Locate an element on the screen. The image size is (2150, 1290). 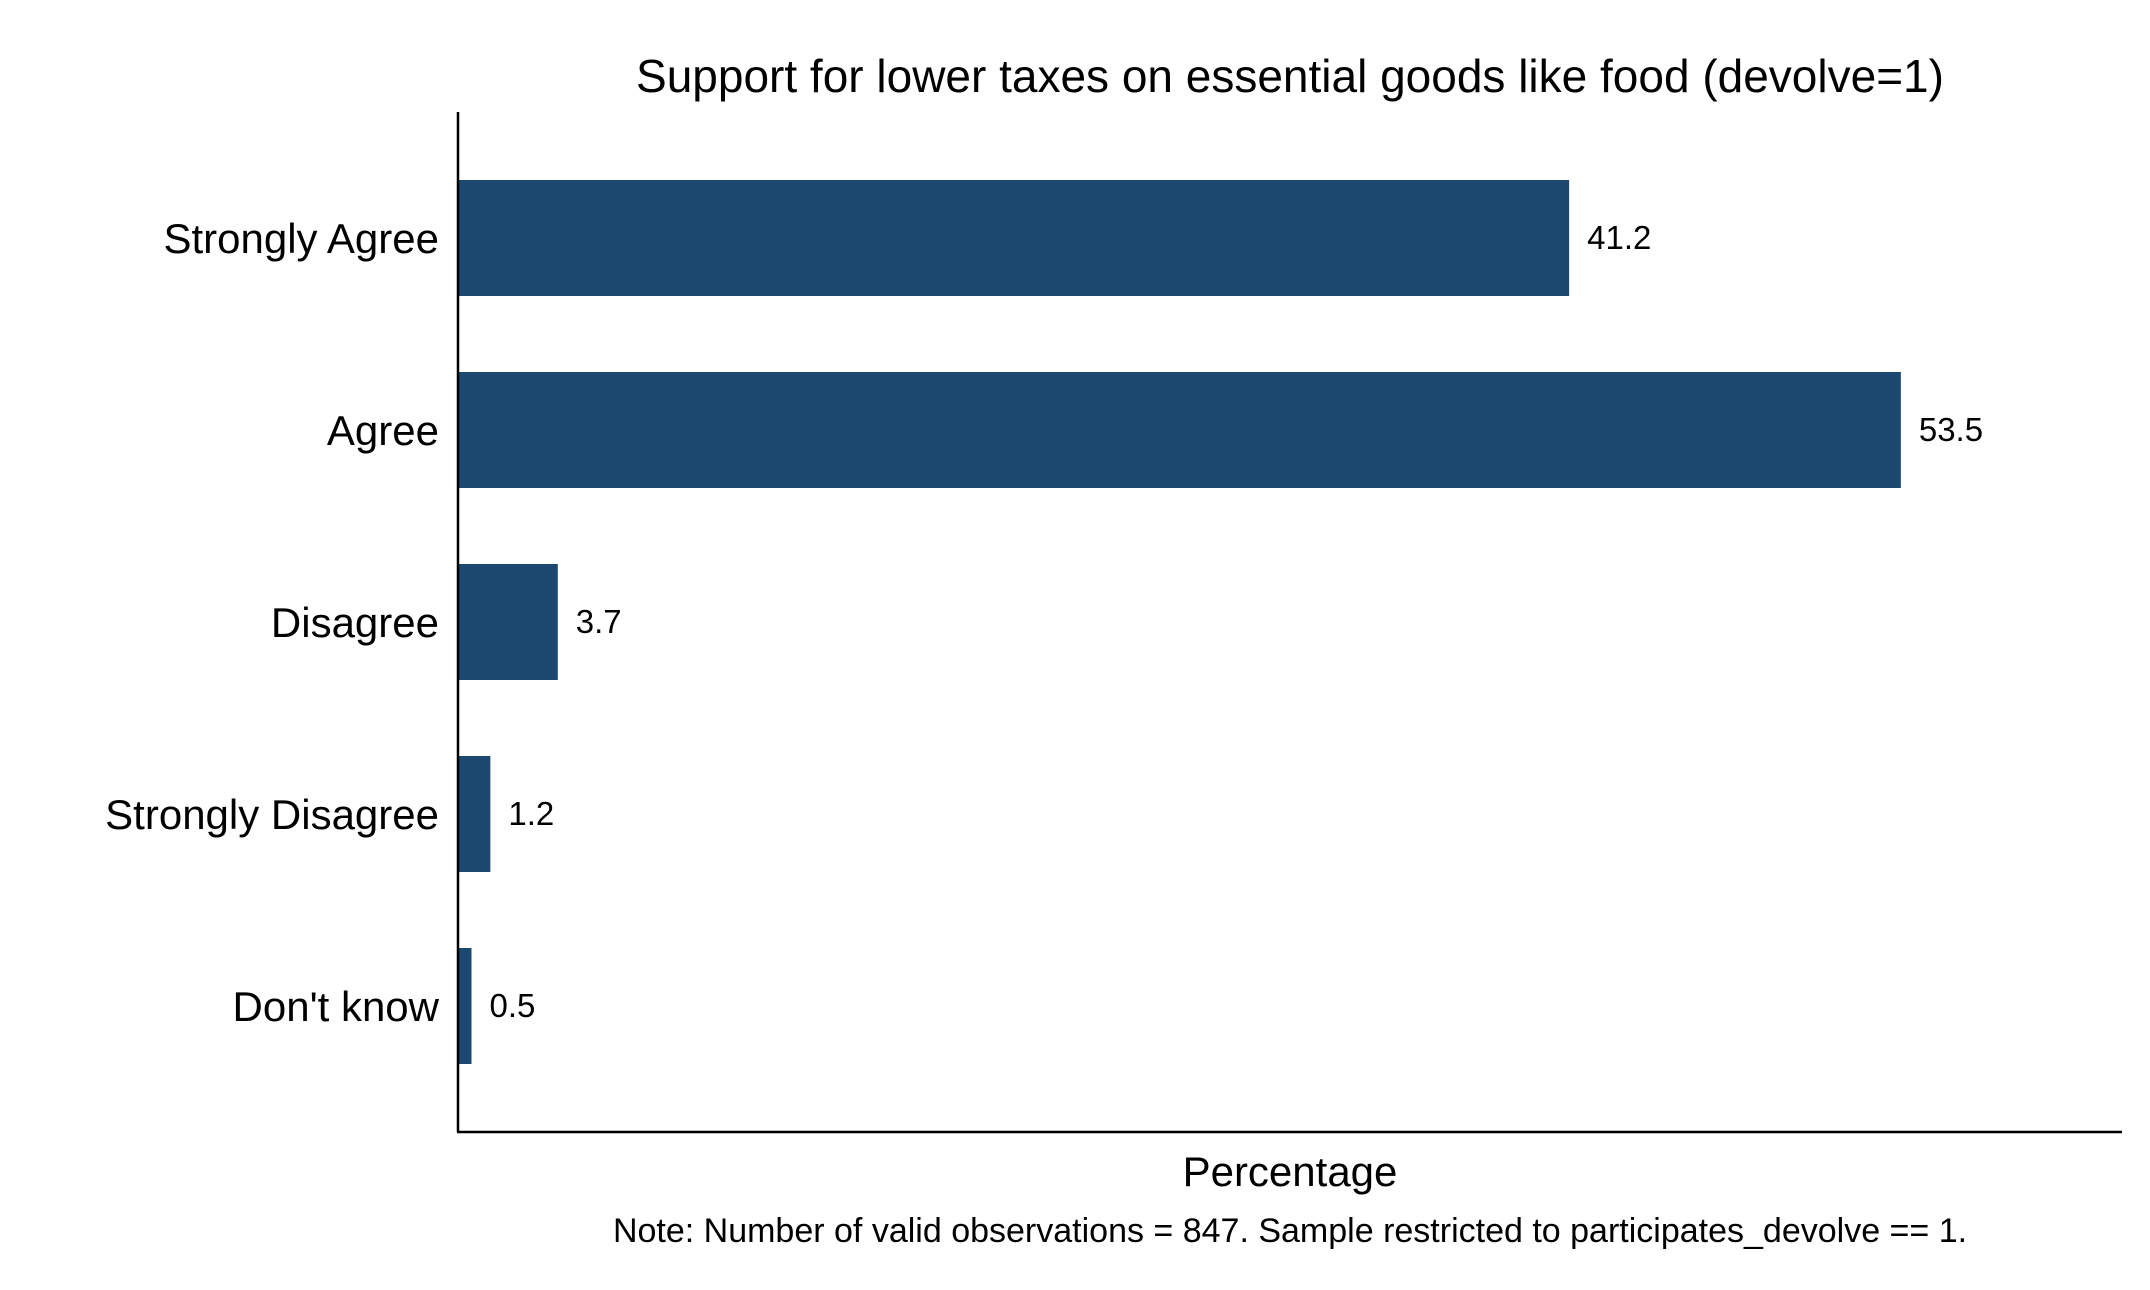
data-label-3: 1.2 is located at coordinates (531, 813).